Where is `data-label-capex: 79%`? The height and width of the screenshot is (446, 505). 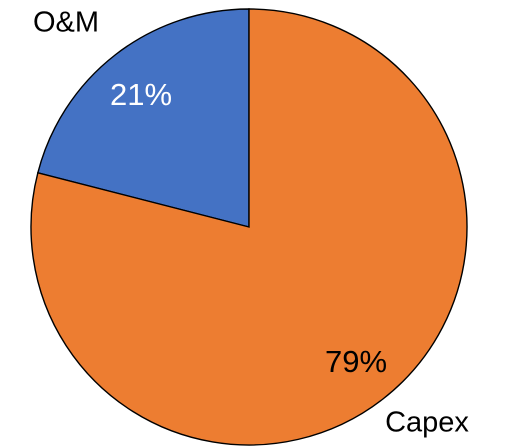
data-label-capex: 79% is located at coordinates (356, 361).